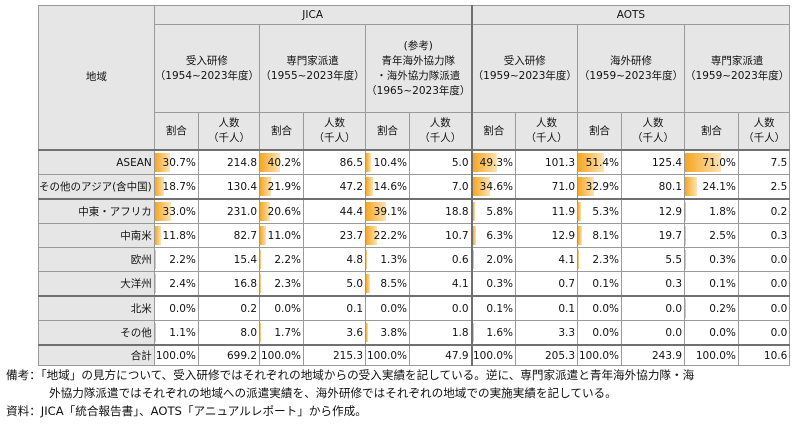 This screenshot has width=800, height=429. What do you see at coordinates (653, 211) in the screenshot?
I see `count-cell: 12.9` at bounding box center [653, 211].